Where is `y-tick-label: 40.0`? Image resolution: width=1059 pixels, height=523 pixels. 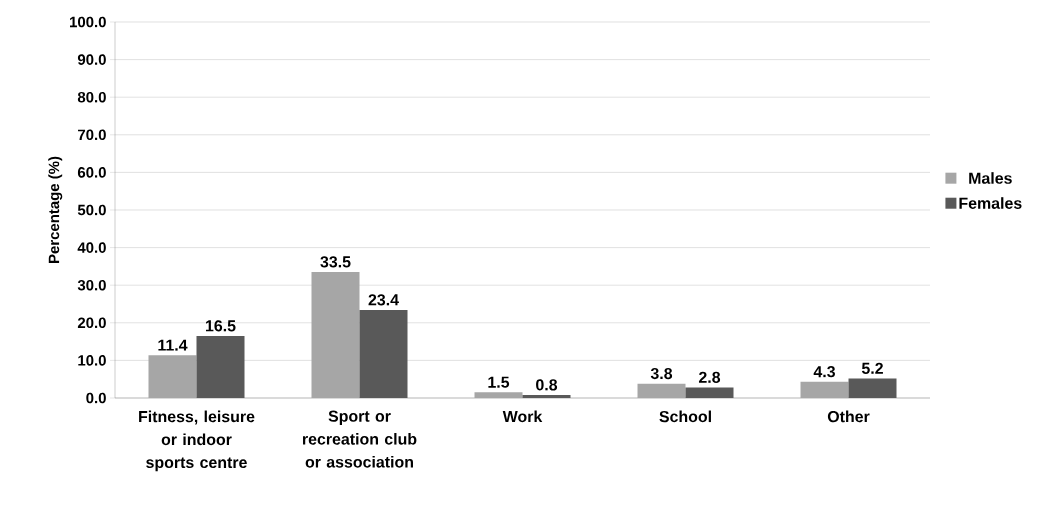 y-tick-label: 40.0 is located at coordinates (91, 247).